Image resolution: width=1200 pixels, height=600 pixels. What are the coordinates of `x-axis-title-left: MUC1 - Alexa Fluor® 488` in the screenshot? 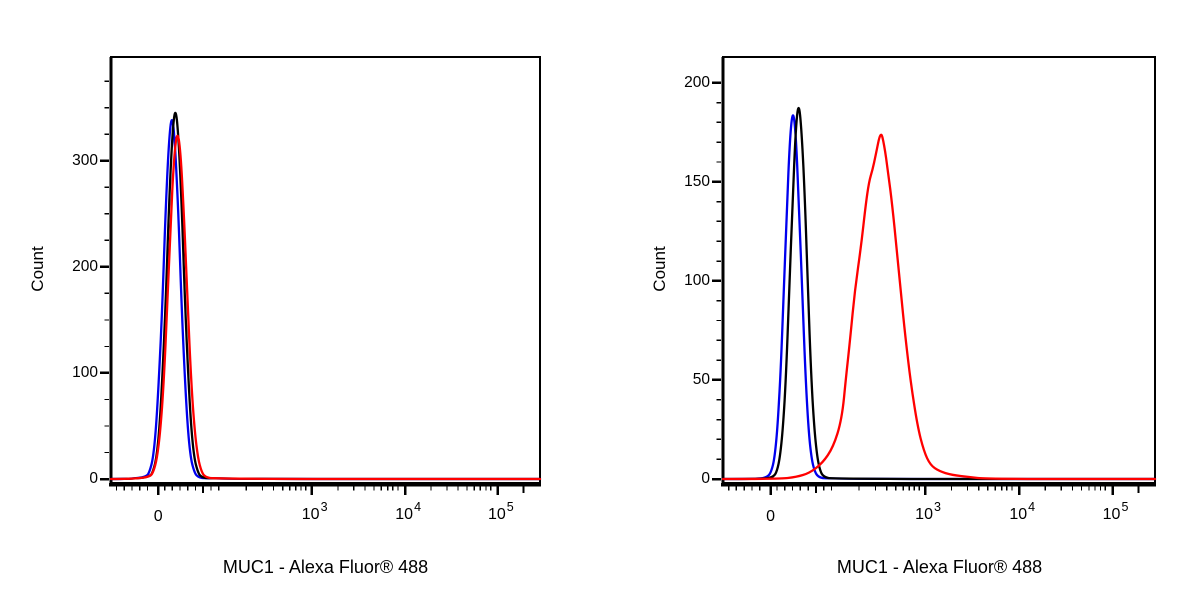 It's located at (325, 567).